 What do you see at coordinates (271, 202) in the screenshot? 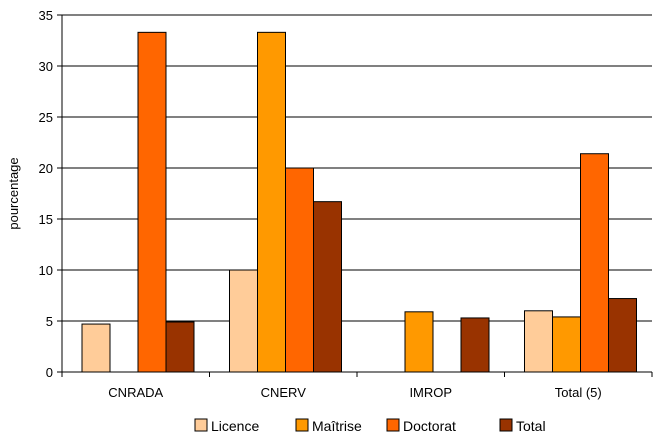
I see `bar-maîtrise-1` at bounding box center [271, 202].